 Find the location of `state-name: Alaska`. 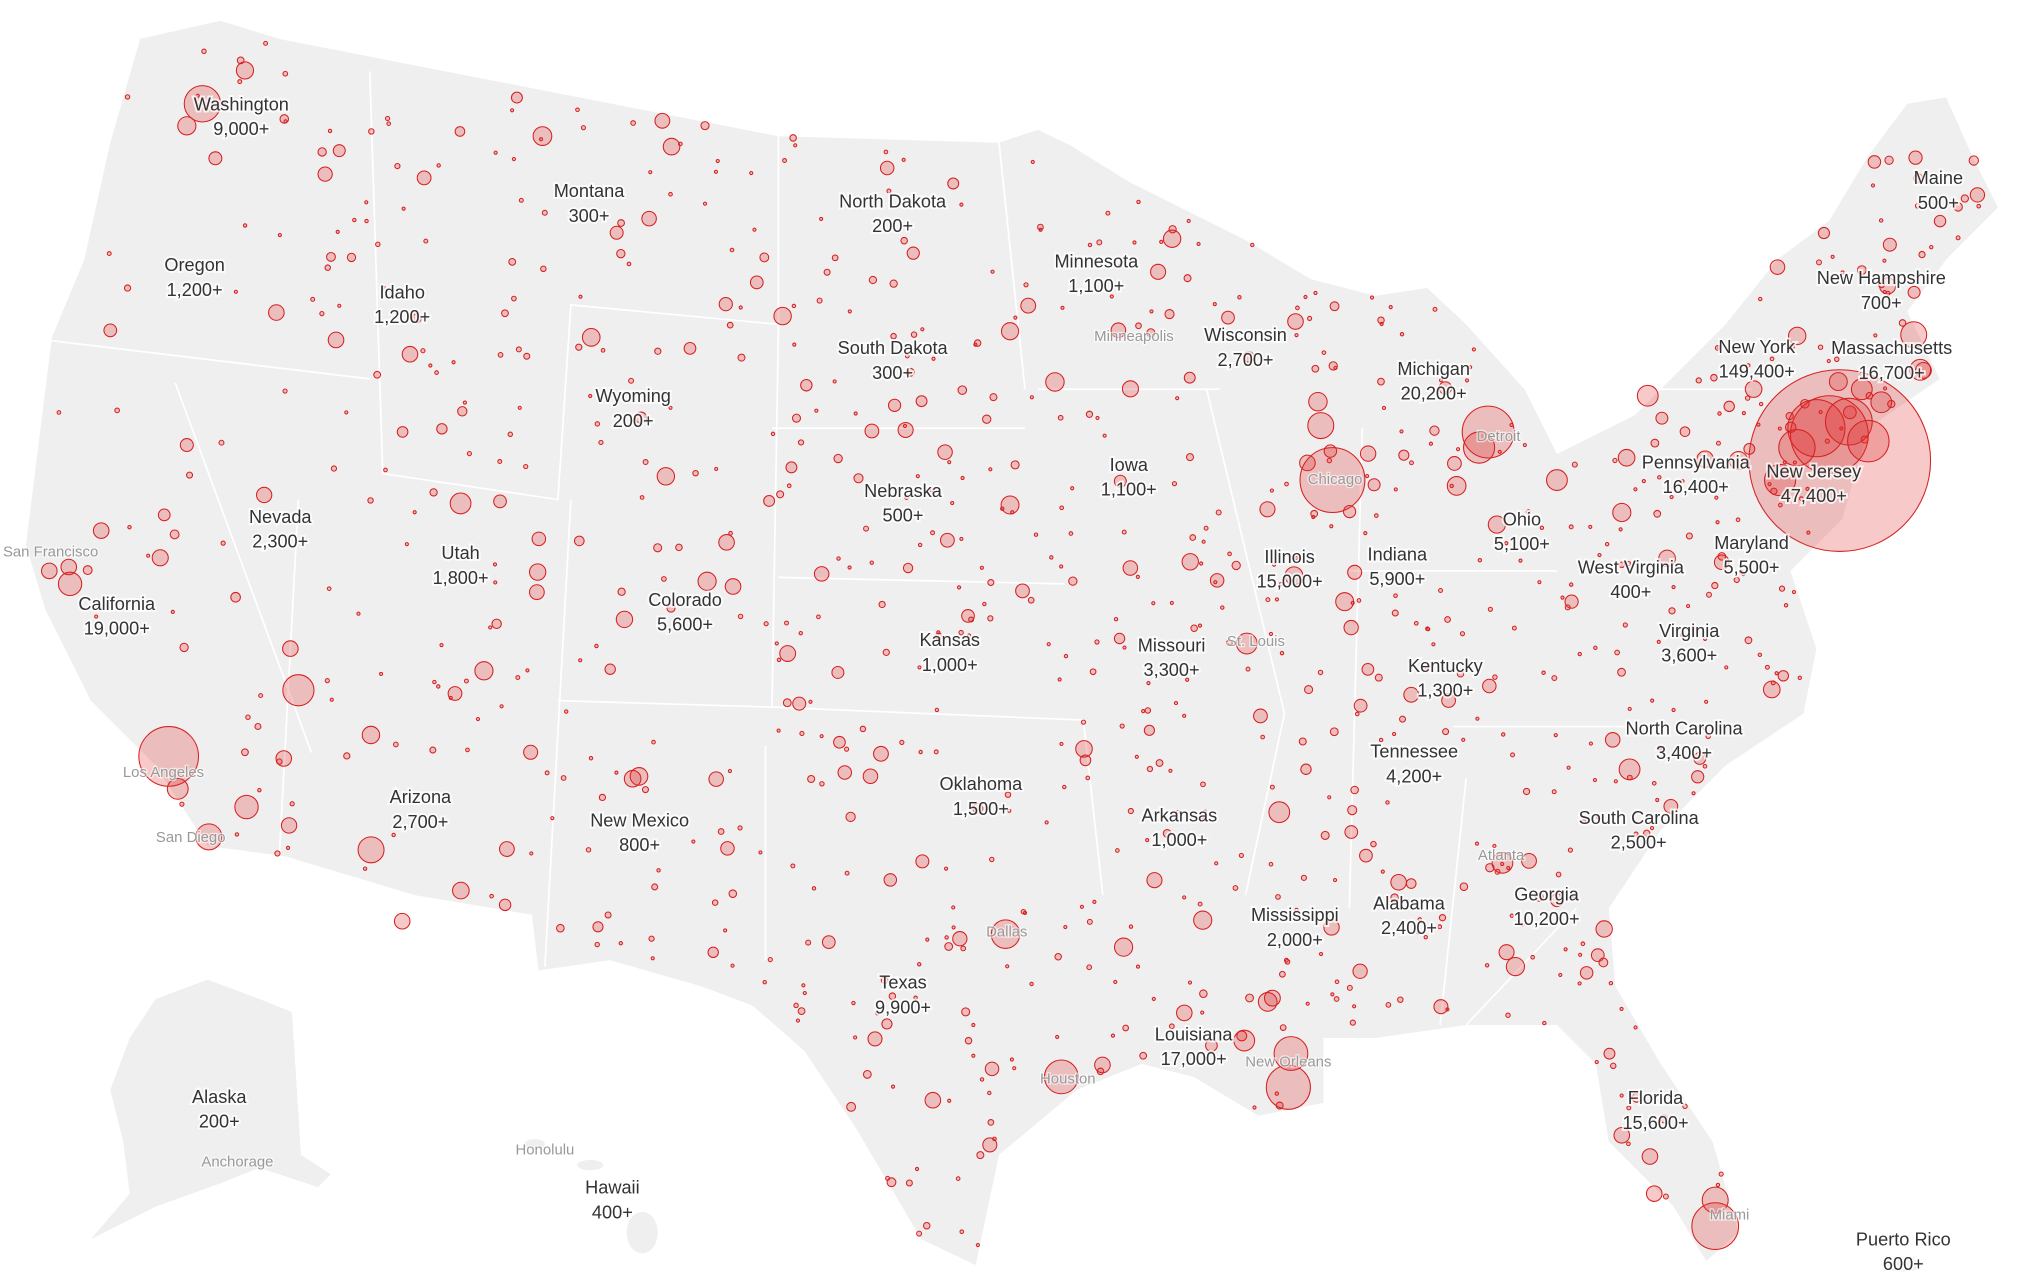

state-name: Alaska is located at coordinates (219, 1097).